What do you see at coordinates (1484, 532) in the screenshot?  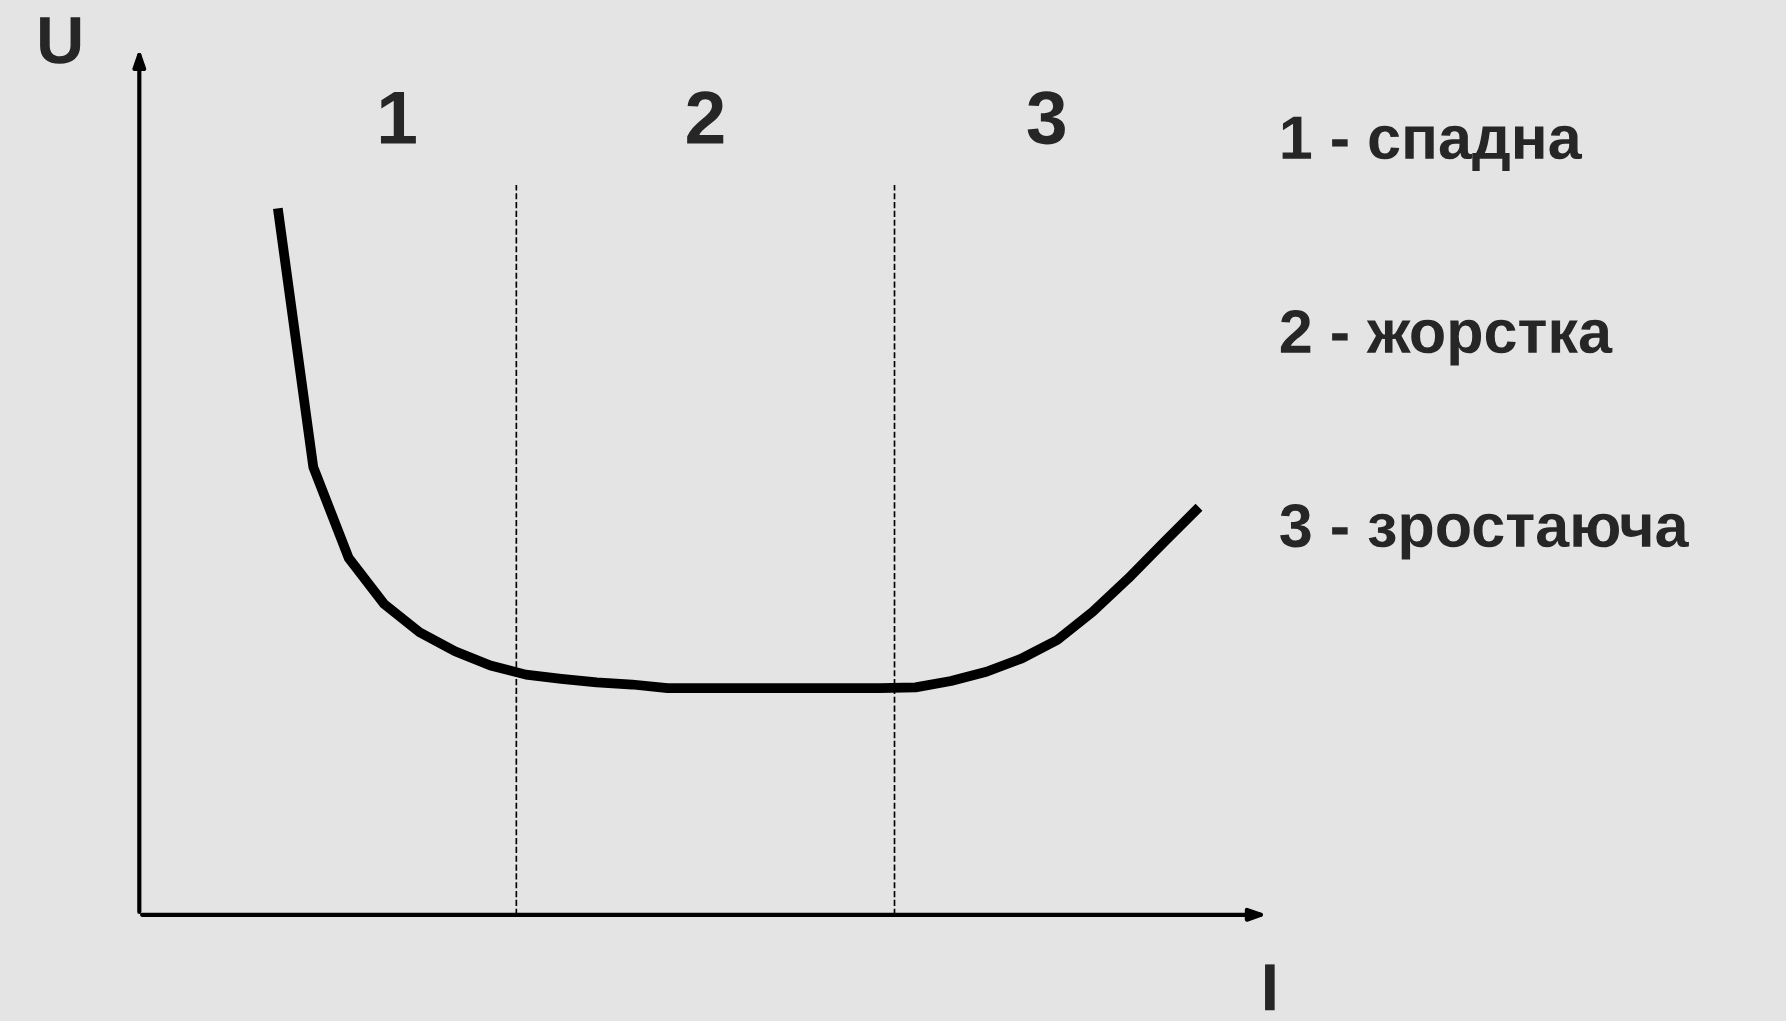 I see `text: 3 - зростаюча` at bounding box center [1484, 532].